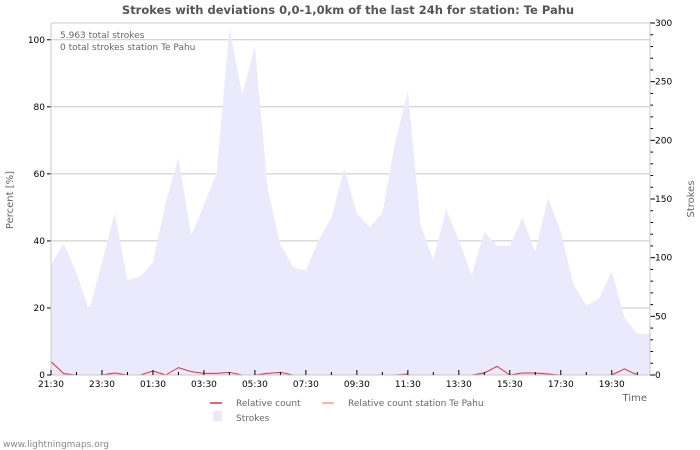  What do you see at coordinates (661, 317) in the screenshot?
I see `y-right-tick-label: 50` at bounding box center [661, 317].